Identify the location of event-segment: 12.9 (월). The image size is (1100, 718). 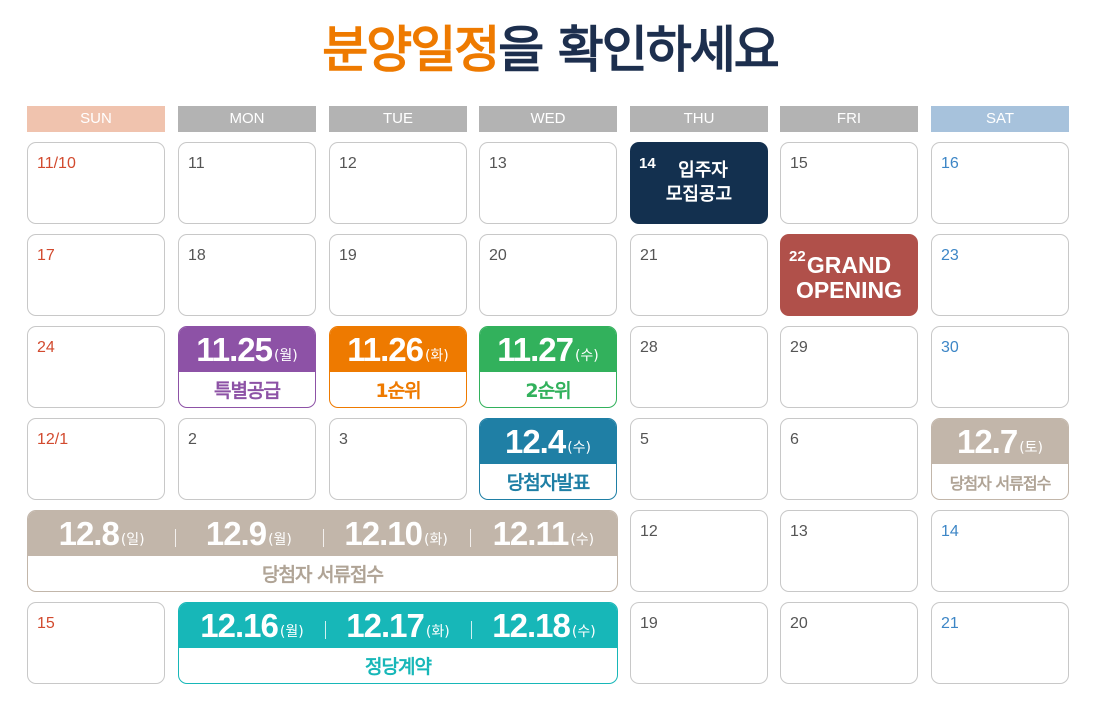
(248, 534).